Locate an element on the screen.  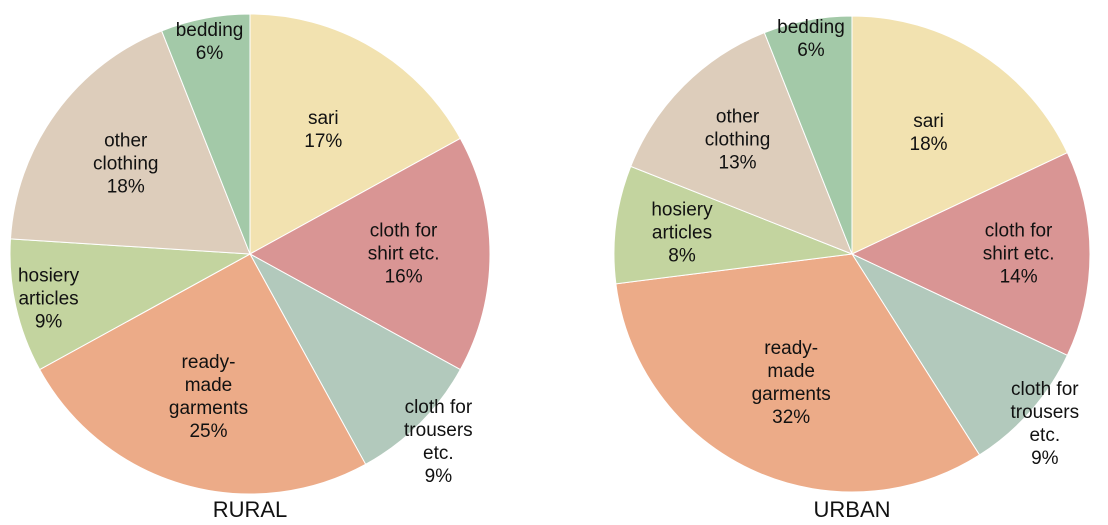
slice-label: hosiery articles 9% is located at coordinates (49, 299).